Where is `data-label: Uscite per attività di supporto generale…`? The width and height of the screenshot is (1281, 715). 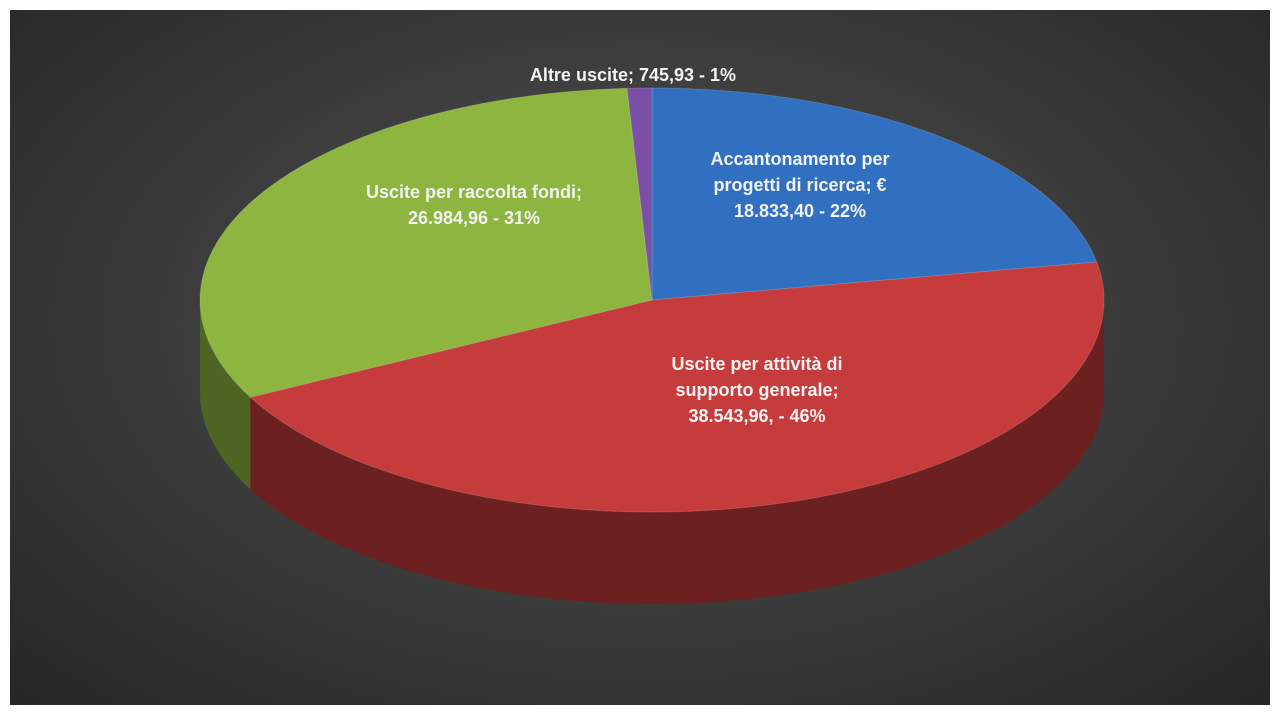
data-label: Uscite per attività di supporto generale… is located at coordinates (757, 390).